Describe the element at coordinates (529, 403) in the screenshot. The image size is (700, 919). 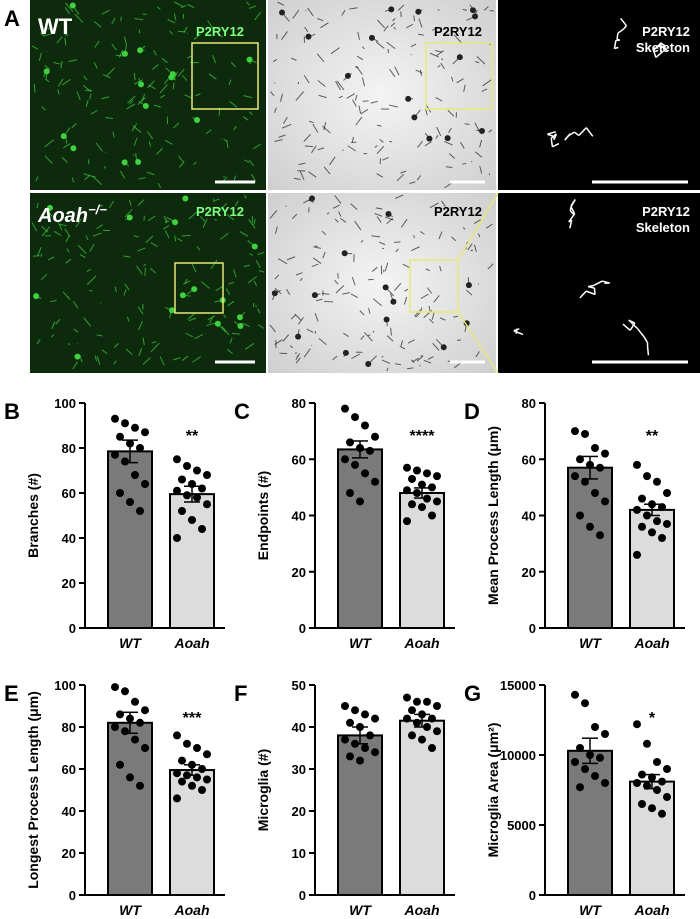
I see `y-tick-label: 80` at that location.